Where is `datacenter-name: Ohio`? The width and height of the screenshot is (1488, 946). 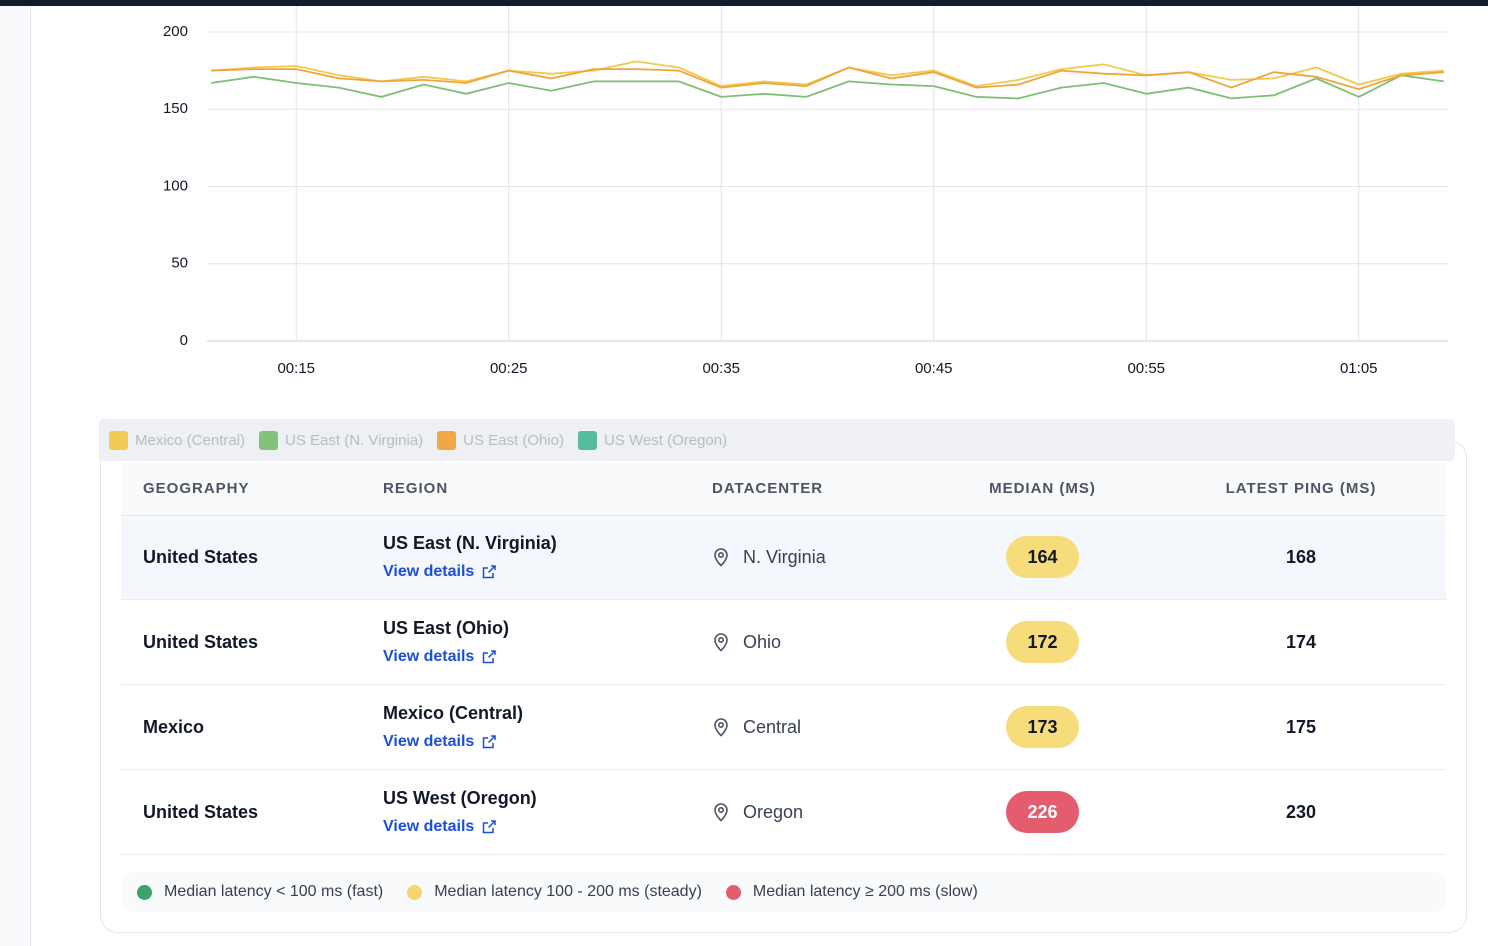 datacenter-name: Ohio is located at coordinates (762, 642).